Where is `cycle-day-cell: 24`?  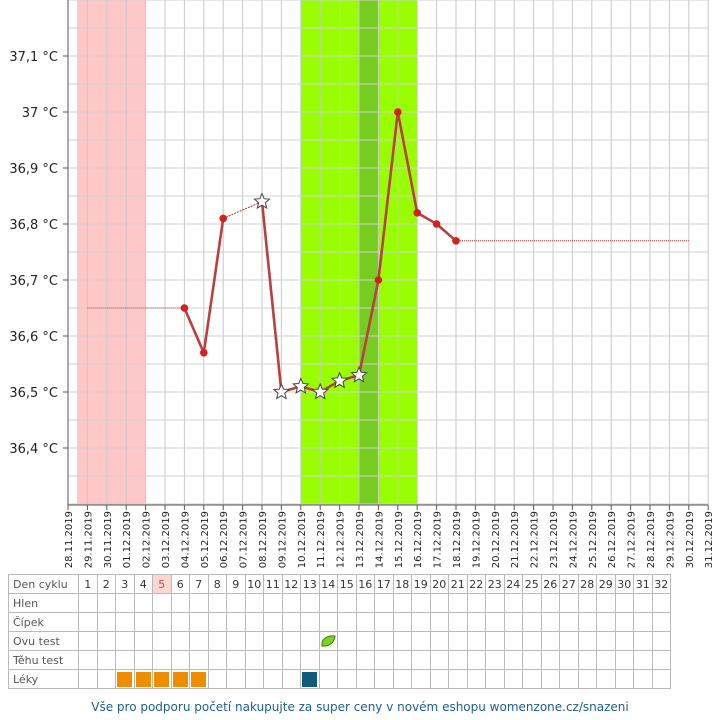 cycle-day-cell: 24 is located at coordinates (513, 584).